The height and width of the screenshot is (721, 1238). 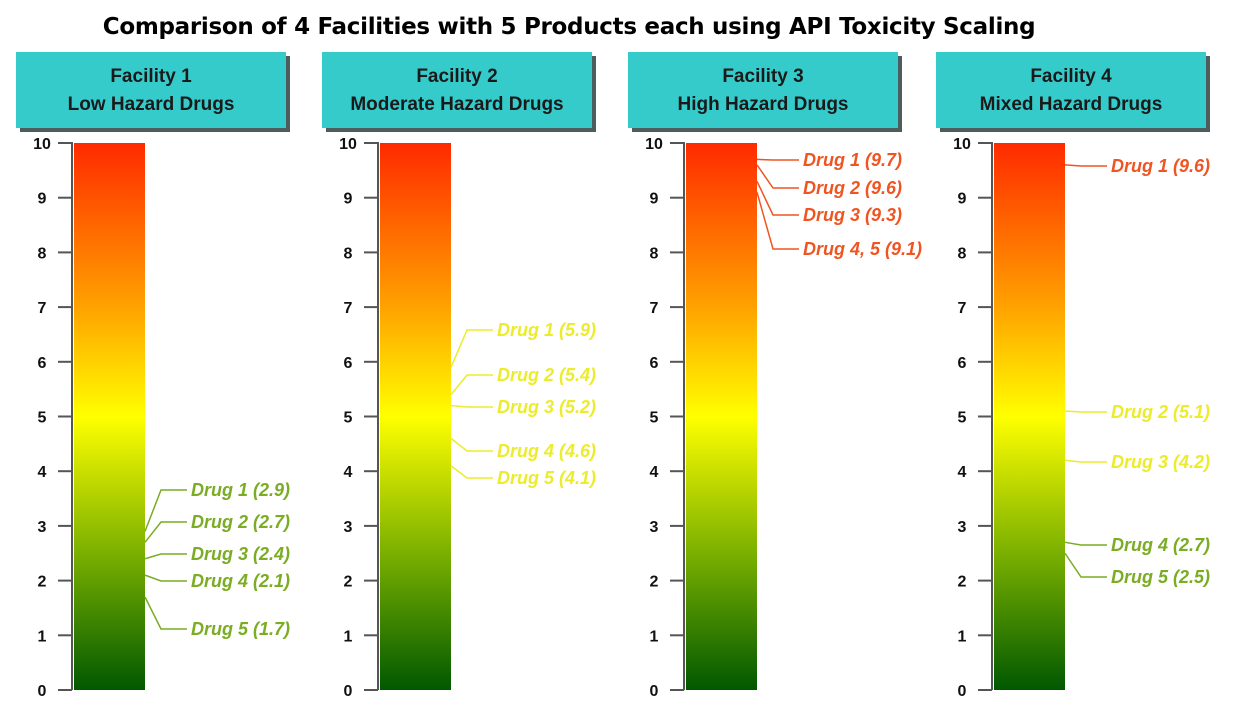 What do you see at coordinates (546, 478) in the screenshot?
I see `drug-label: Drug 5 (4.1)` at bounding box center [546, 478].